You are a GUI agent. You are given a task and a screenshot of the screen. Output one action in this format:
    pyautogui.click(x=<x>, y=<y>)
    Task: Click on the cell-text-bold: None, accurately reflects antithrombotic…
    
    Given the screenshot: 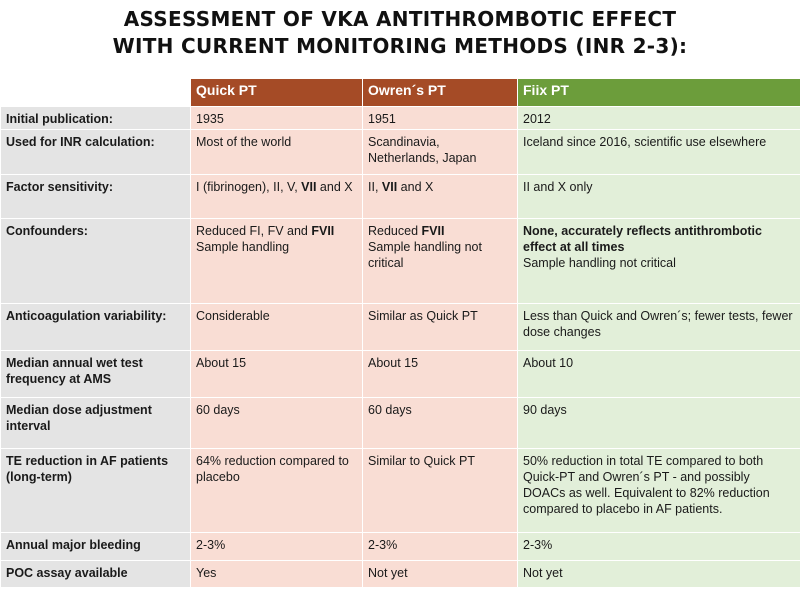 What is the action you would take?
    pyautogui.click(x=642, y=239)
    